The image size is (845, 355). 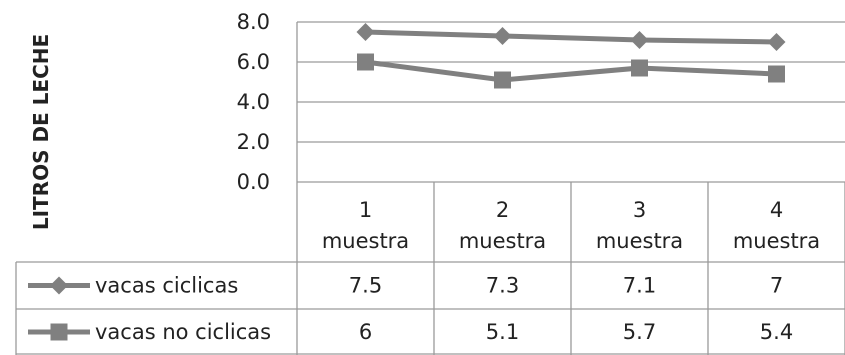 I want to click on legend-square-marker, so click(x=59, y=332).